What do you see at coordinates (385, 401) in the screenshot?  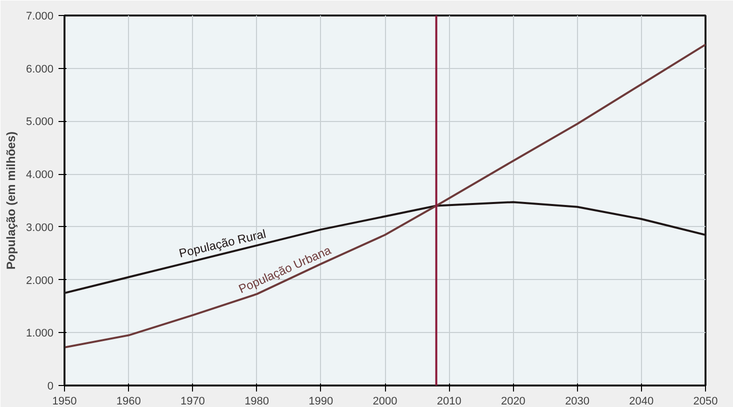 I see `x-tick-label: 2000` at bounding box center [385, 401].